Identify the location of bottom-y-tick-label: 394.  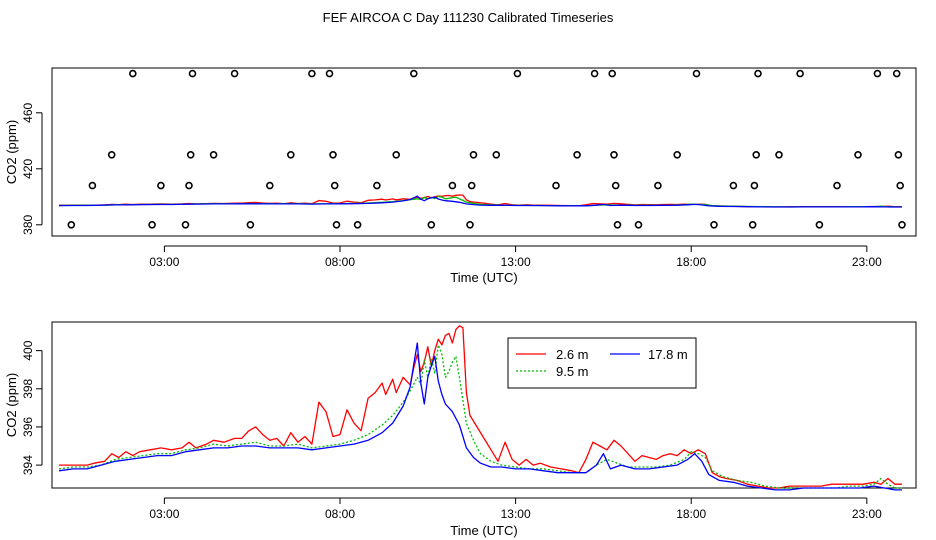
(28, 465).